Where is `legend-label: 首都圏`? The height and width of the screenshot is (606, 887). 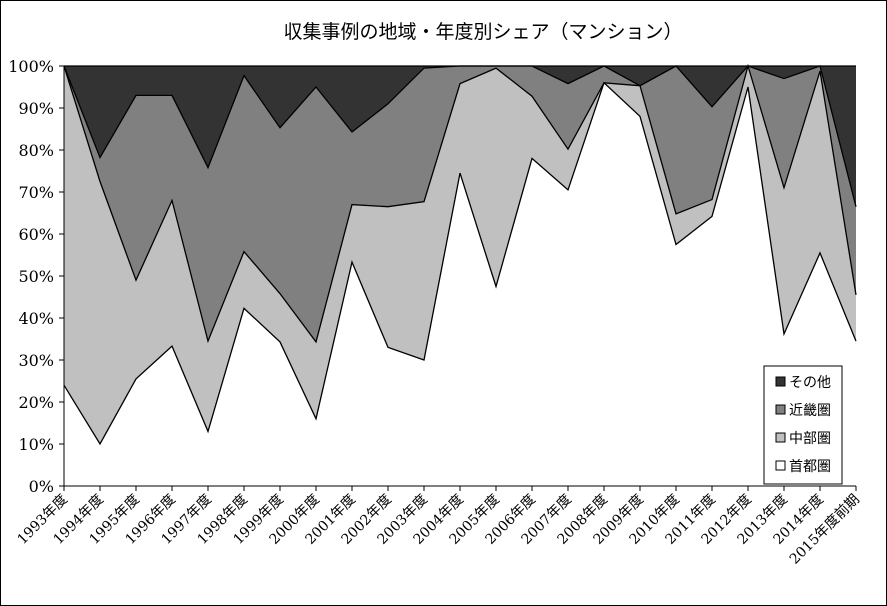
legend-label: 首都圏 is located at coordinates (810, 467).